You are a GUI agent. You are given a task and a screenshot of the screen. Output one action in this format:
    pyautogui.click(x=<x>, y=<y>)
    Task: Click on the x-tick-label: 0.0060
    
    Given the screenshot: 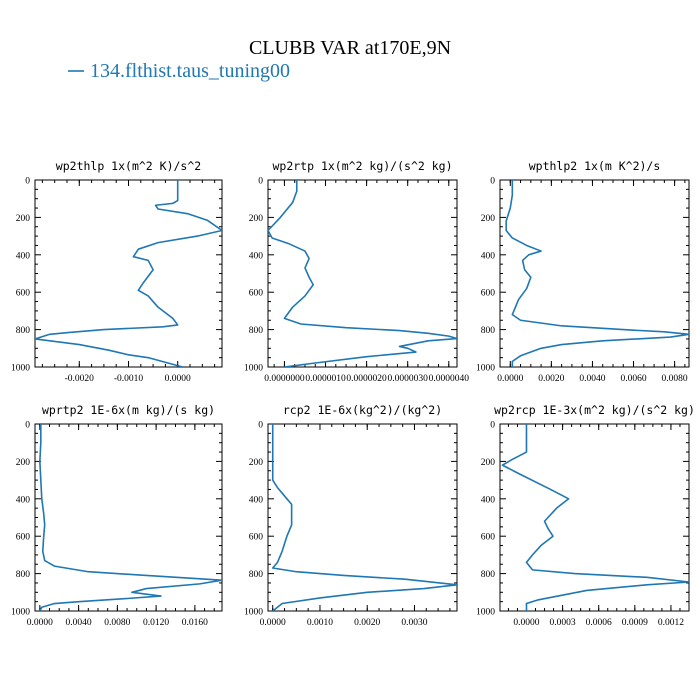 What is the action you would take?
    pyautogui.click(x=633, y=379)
    